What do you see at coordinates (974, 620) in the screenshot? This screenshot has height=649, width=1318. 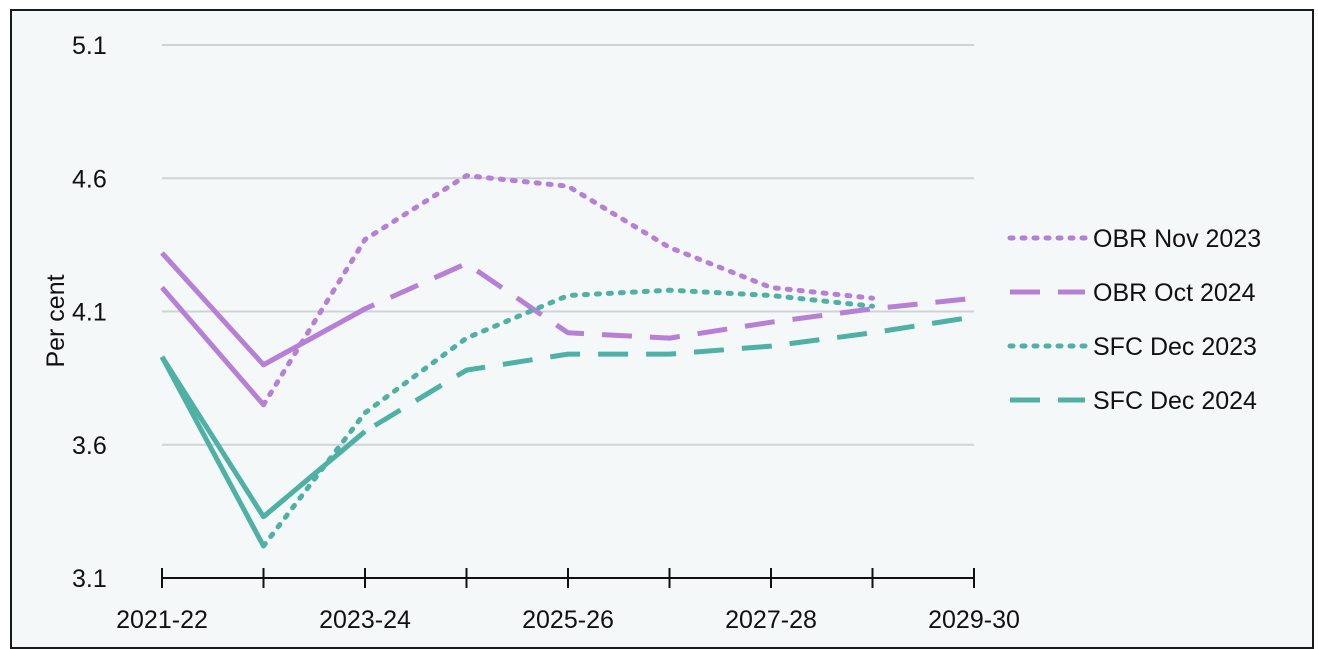 I see `x-tick-label: 2029-30` at bounding box center [974, 620].